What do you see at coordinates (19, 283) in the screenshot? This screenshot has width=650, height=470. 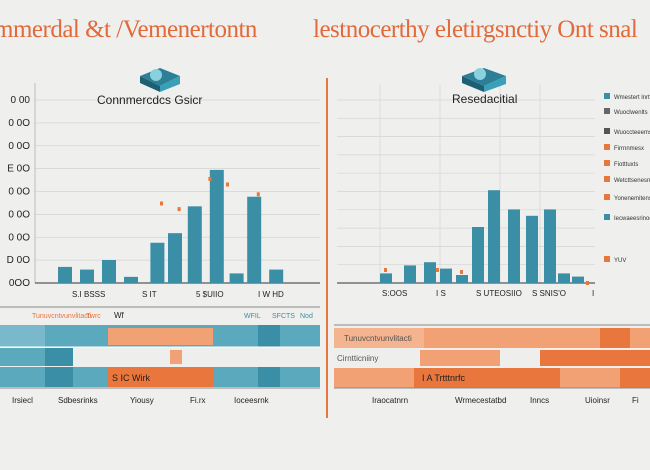 I see `left-y-tick-label: 0OO` at bounding box center [19, 283].